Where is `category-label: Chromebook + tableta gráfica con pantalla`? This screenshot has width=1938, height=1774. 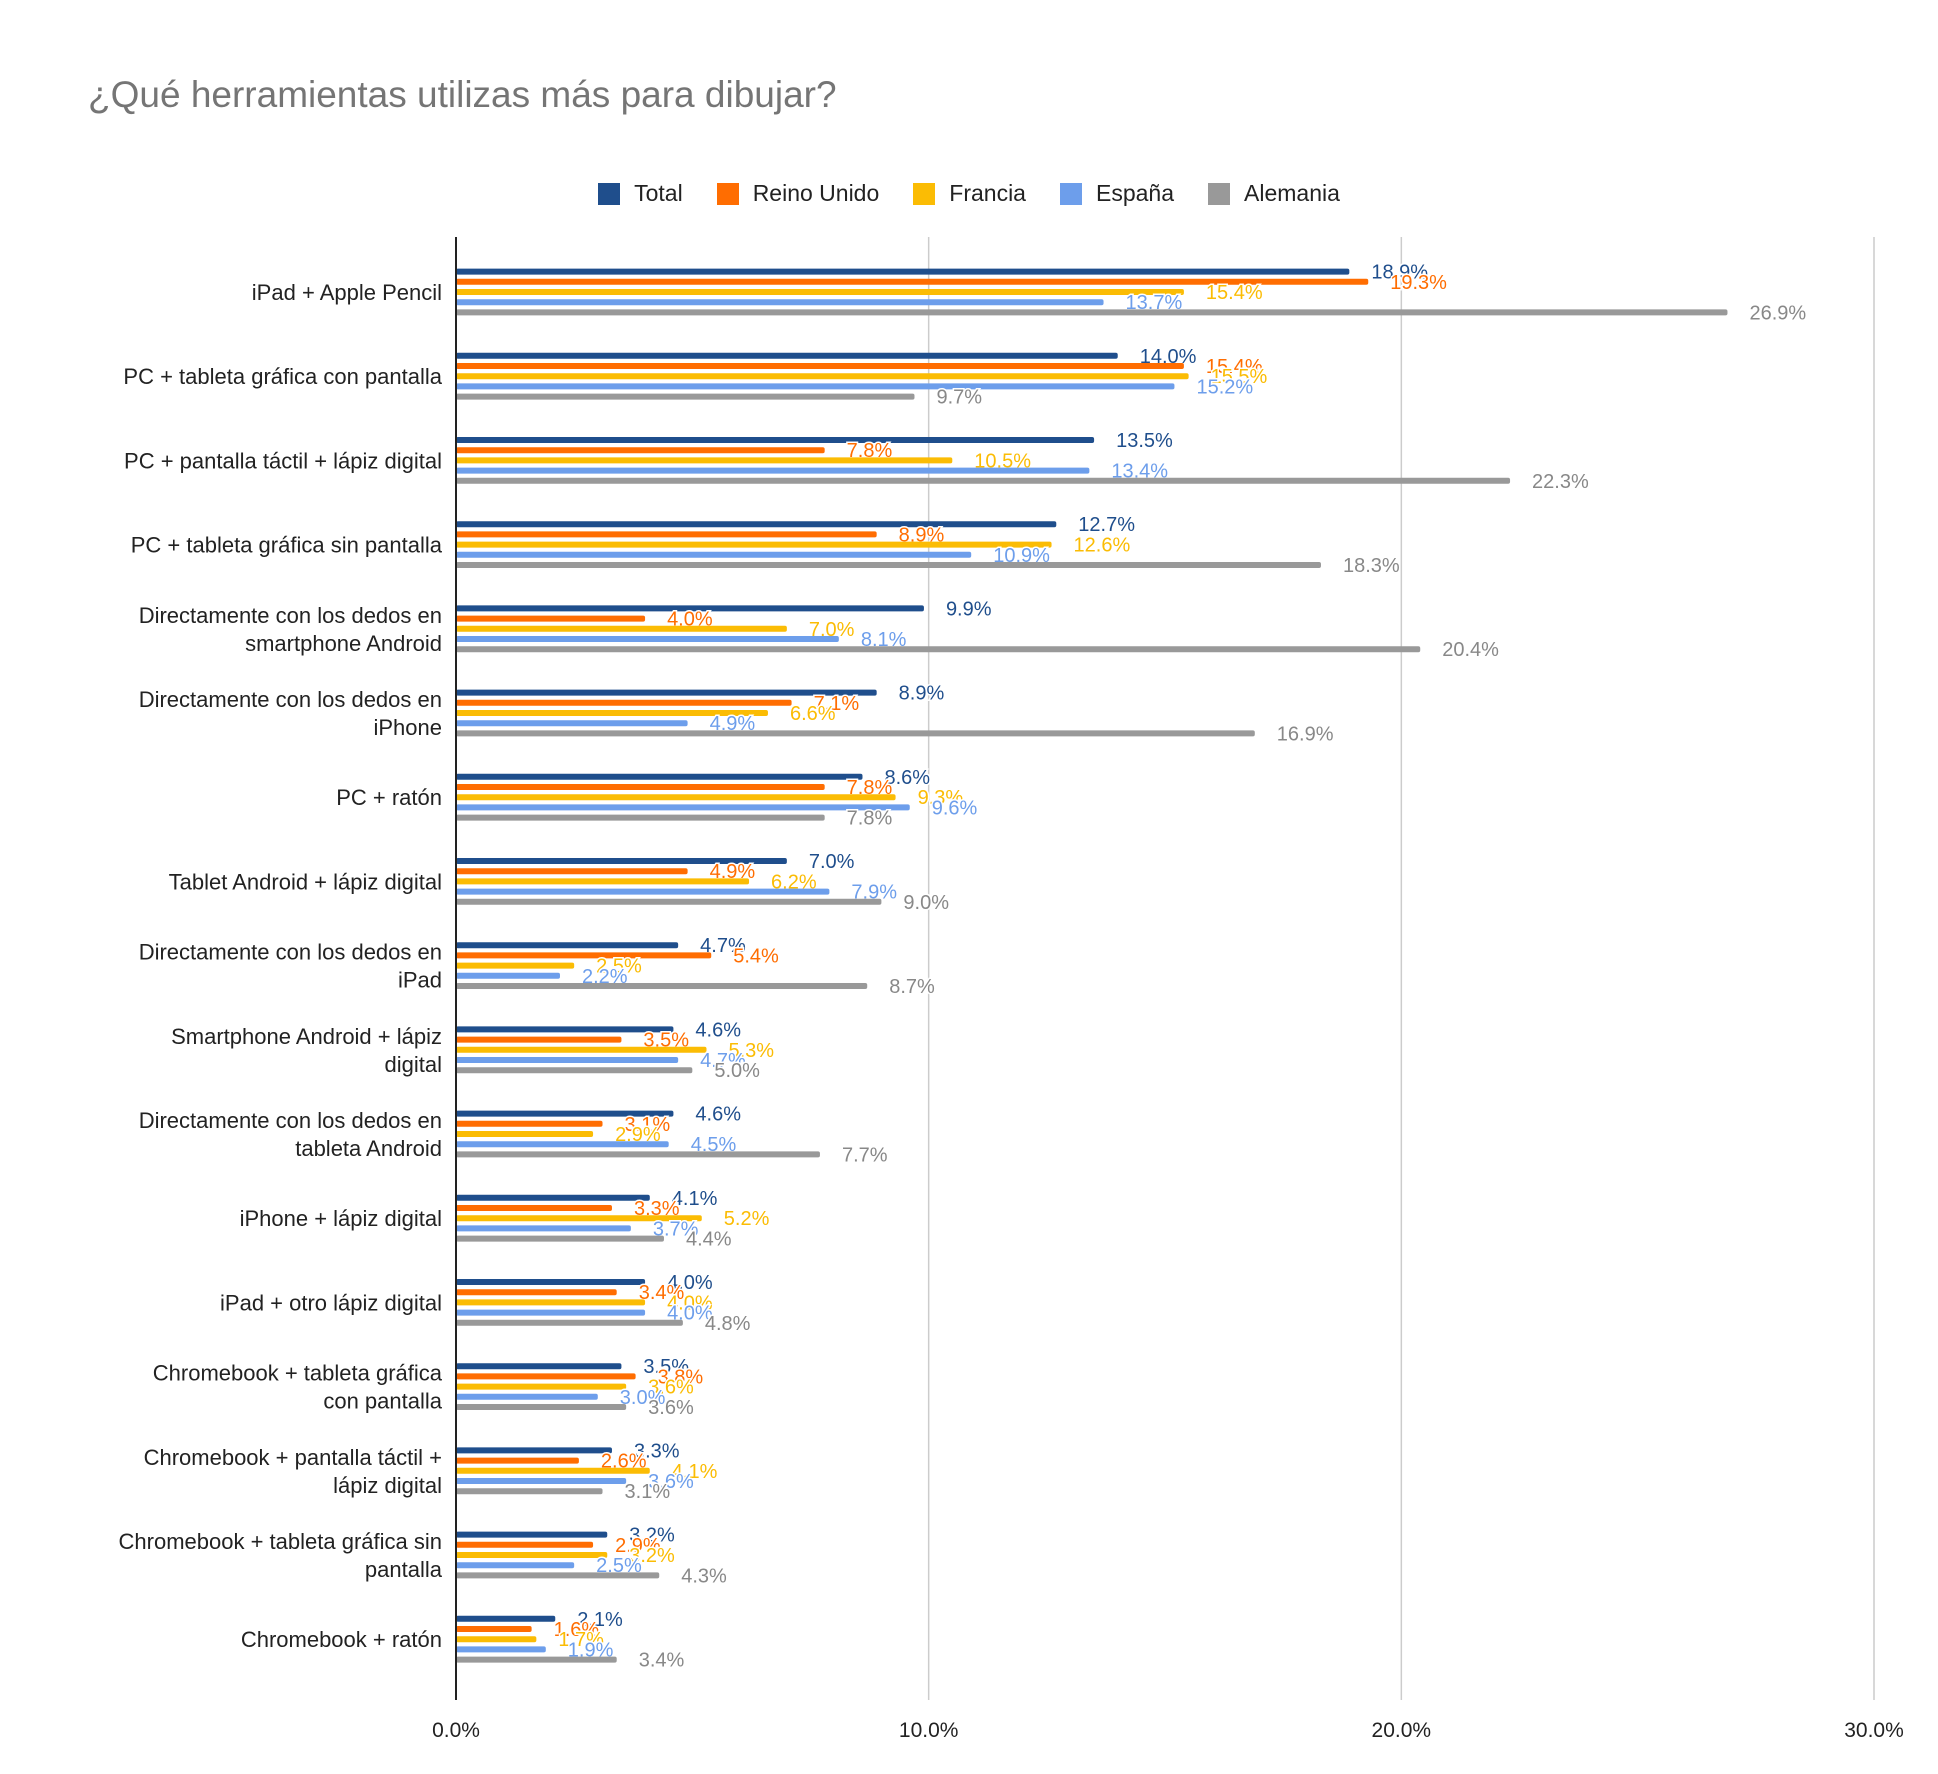
category-label: Chromebook + tableta gráfica con pantalla is located at coordinates (298, 1387).